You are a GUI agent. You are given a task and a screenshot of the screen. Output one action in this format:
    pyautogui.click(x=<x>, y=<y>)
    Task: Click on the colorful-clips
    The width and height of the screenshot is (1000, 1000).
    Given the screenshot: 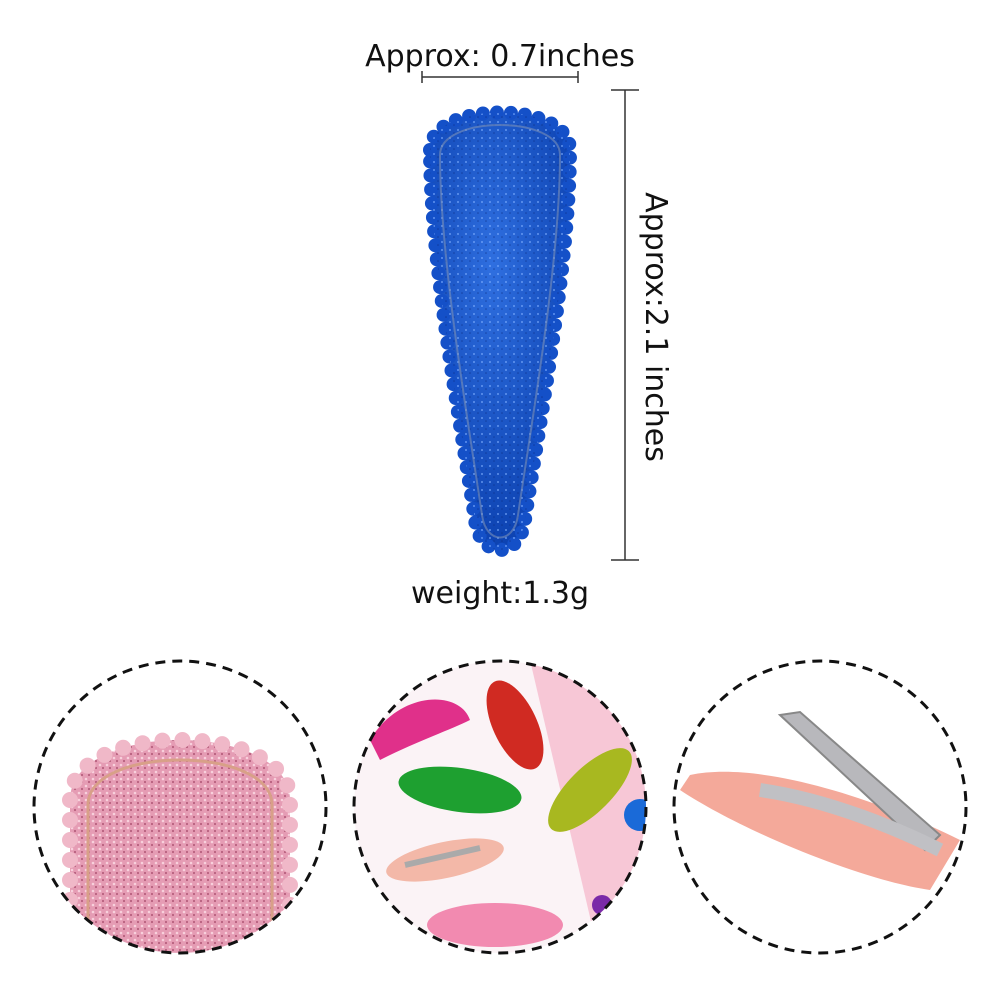 What is the action you would take?
    pyautogui.click(x=500, y=807)
    